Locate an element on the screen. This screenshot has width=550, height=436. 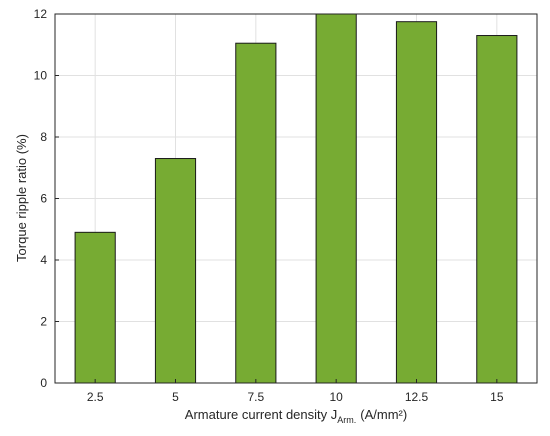
x-axis-label-unit: (A/mm²) is located at coordinates (383, 414).